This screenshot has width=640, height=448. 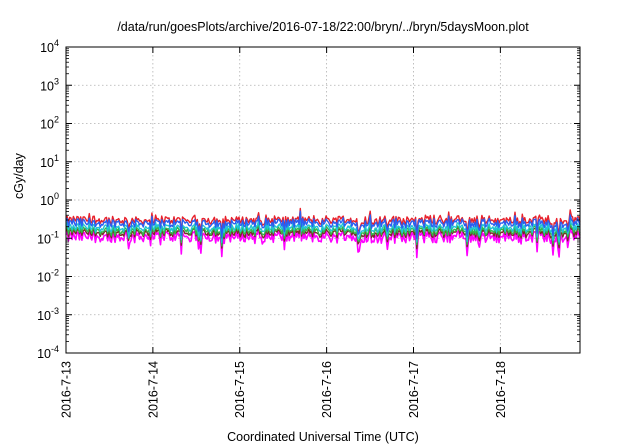 What do you see at coordinates (48, 352) in the screenshot?
I see `y-tick-label: 10⁻⁴` at bounding box center [48, 352].